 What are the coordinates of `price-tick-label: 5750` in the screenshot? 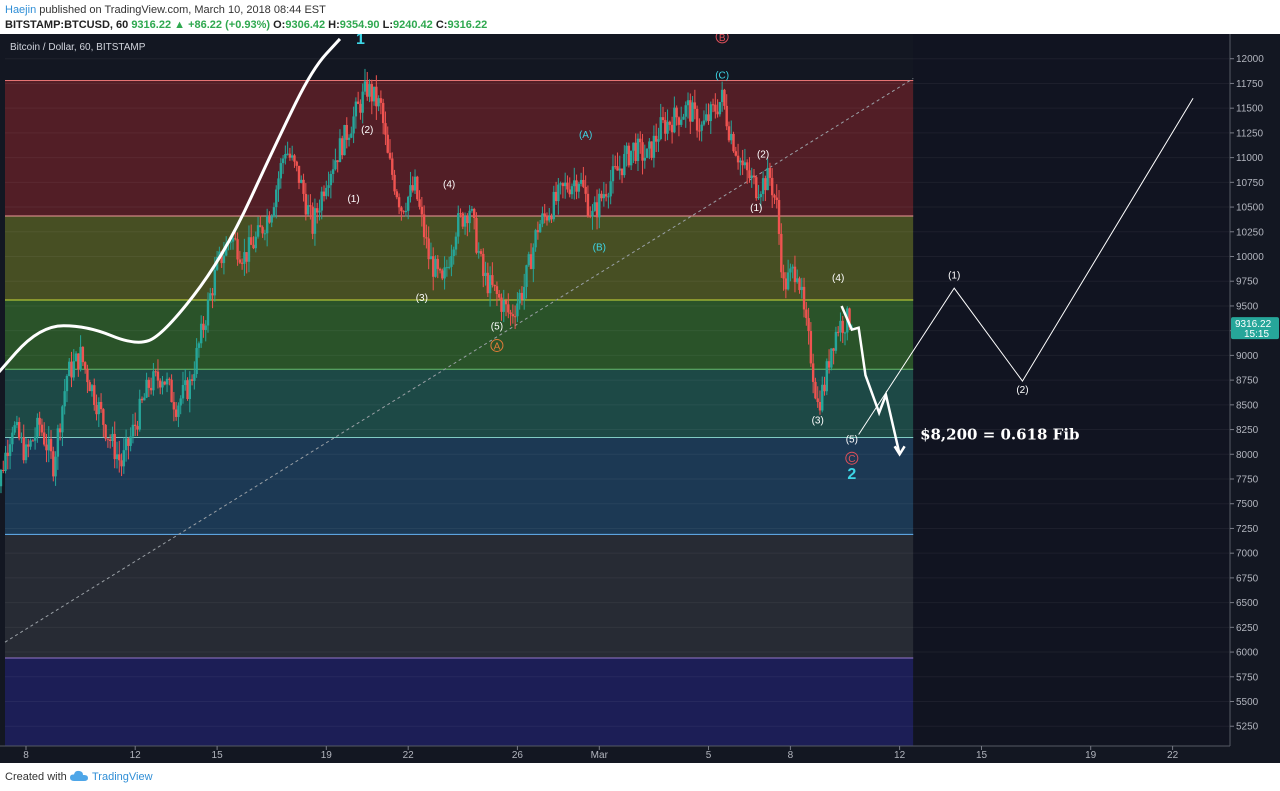 It's located at (1247, 677).